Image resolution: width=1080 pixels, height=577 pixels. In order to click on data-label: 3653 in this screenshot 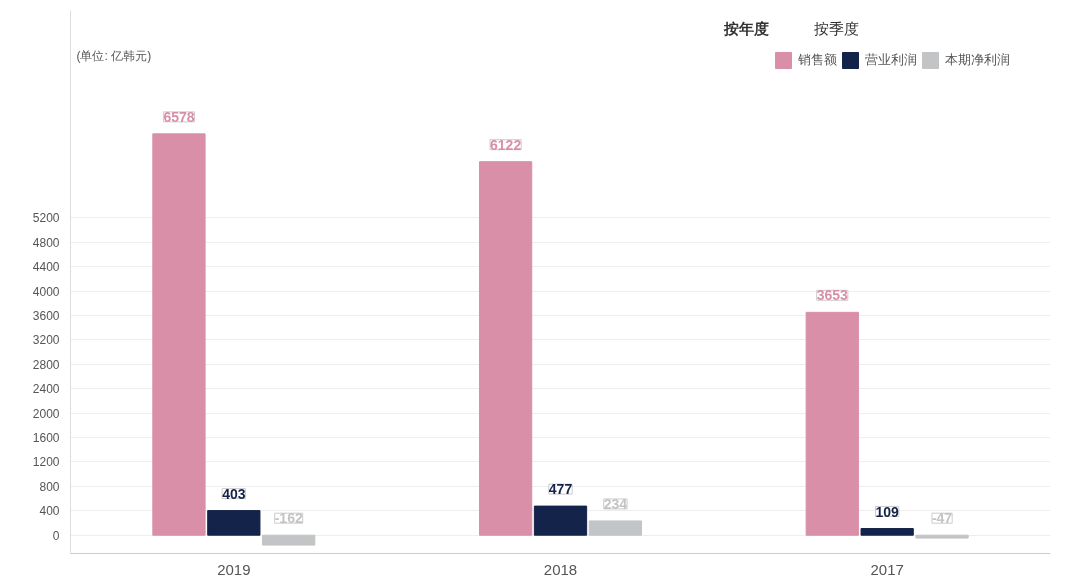, I will do `click(832, 295)`.